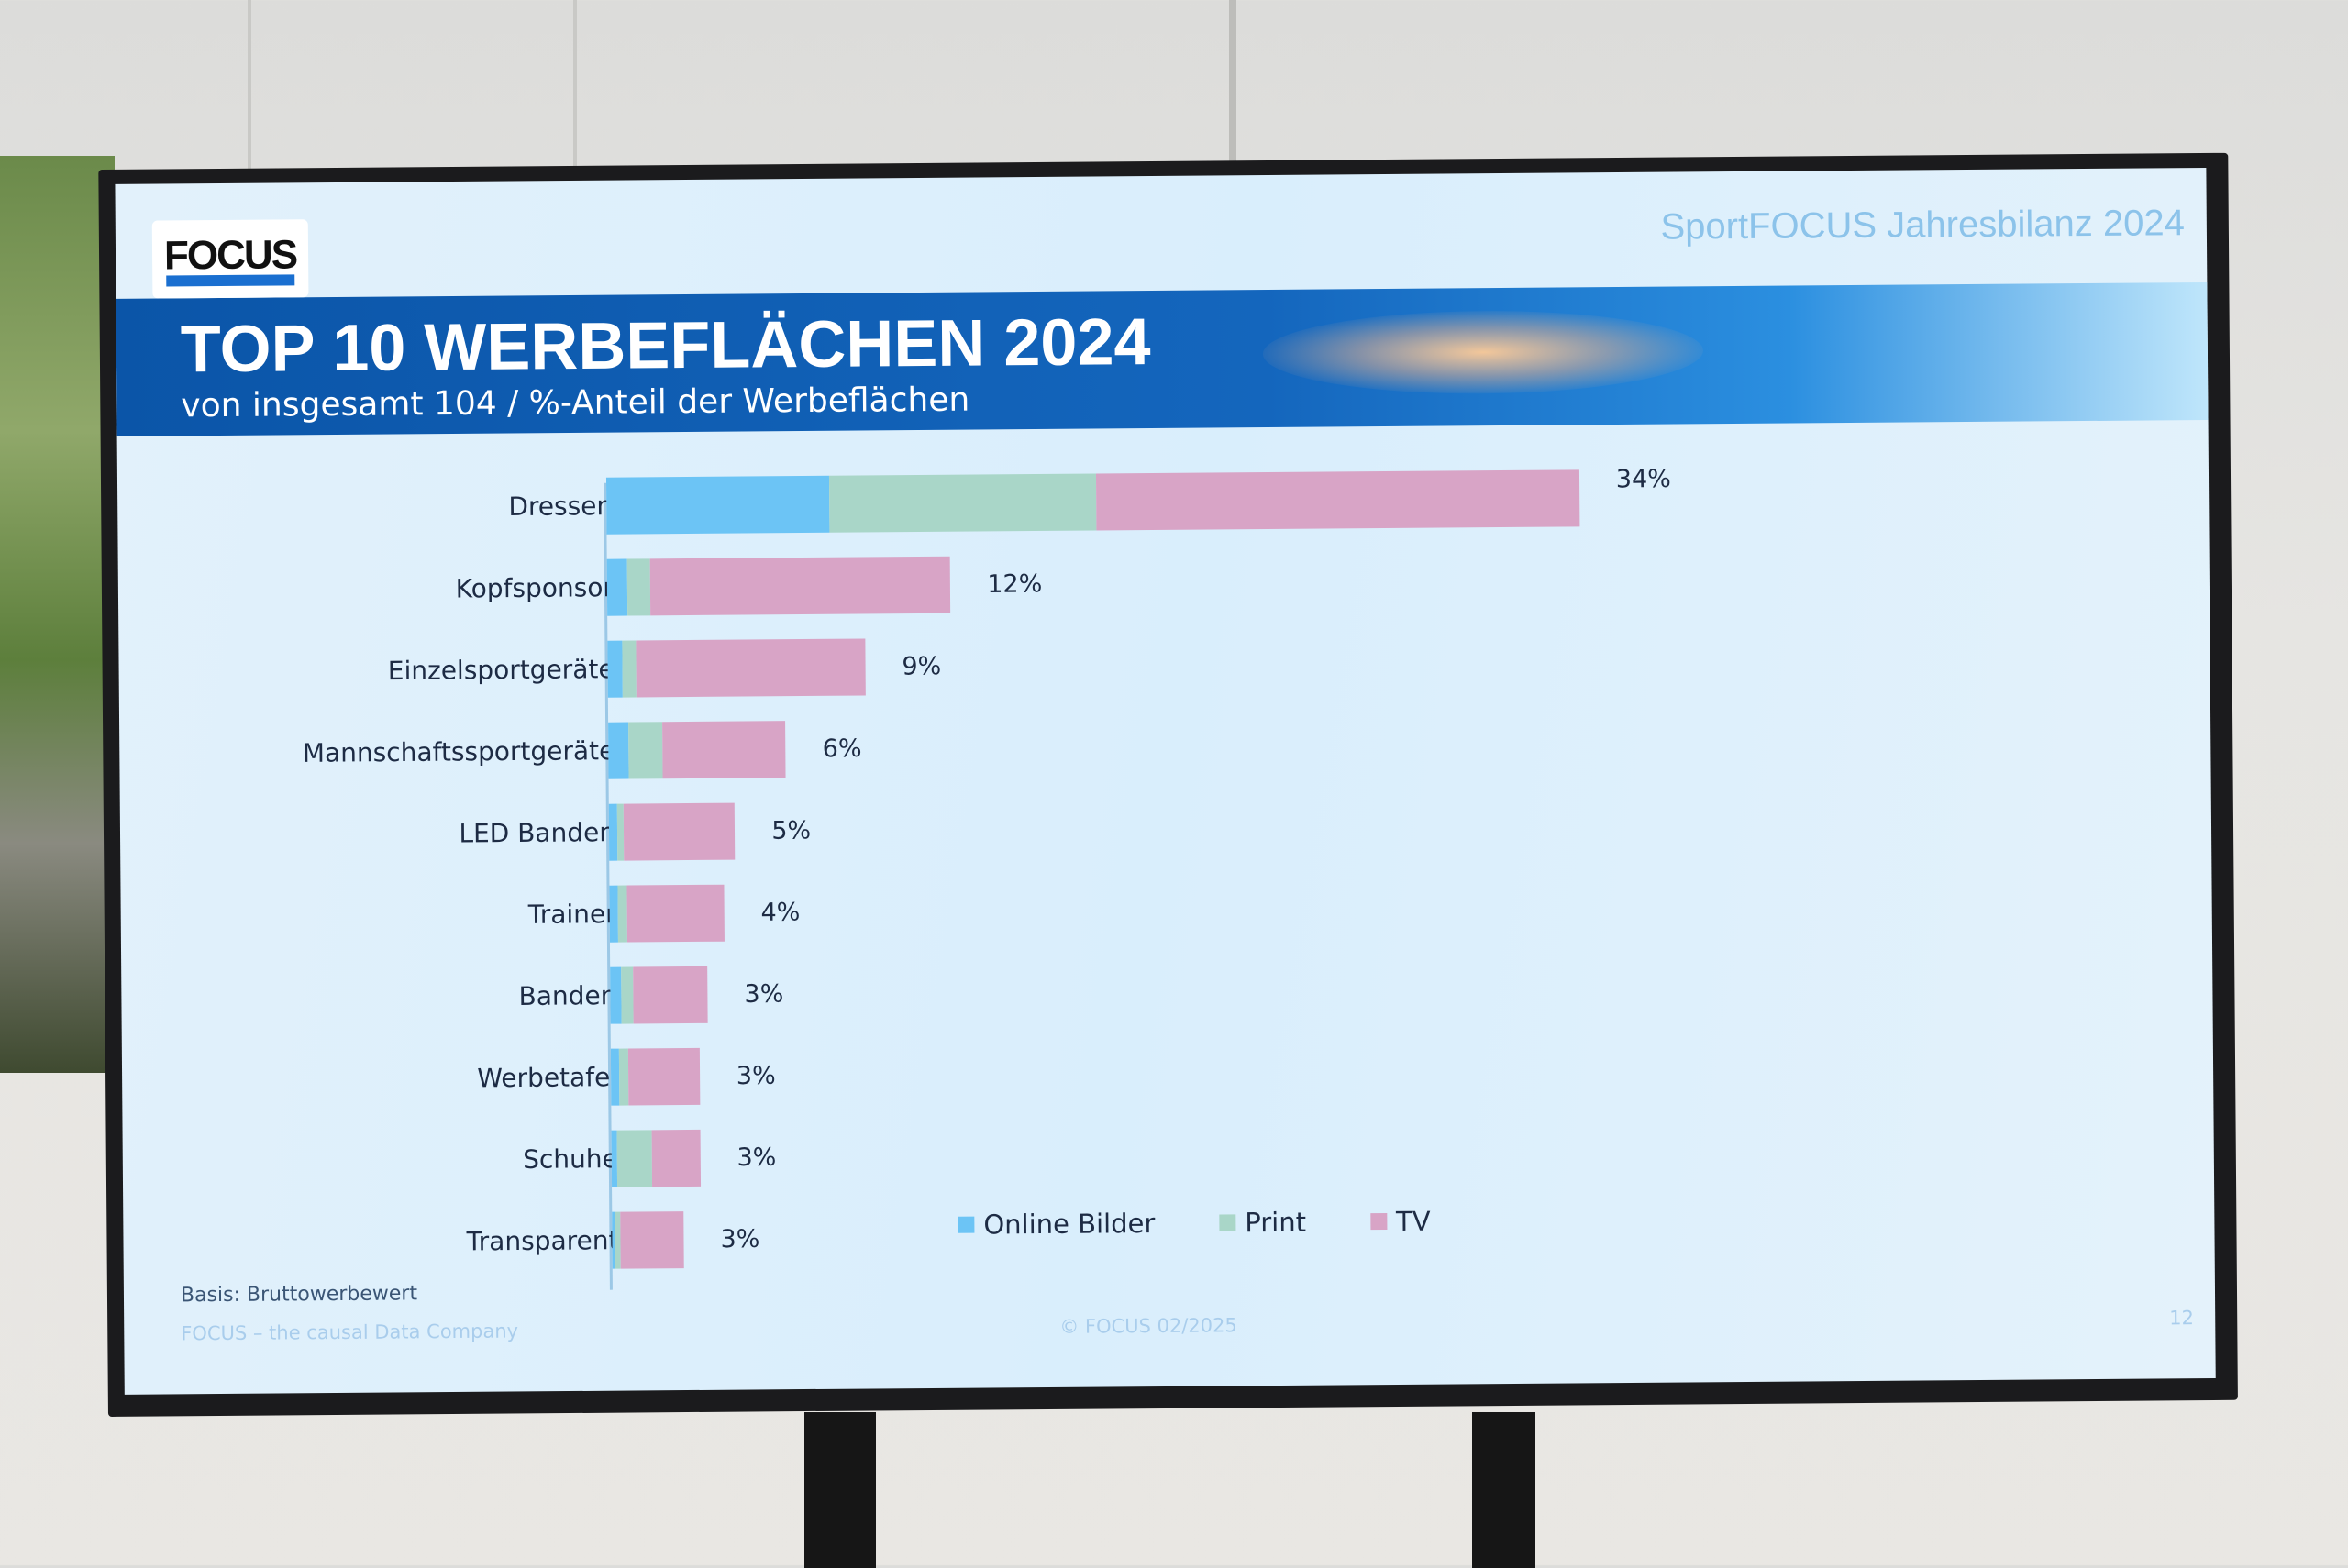 Image resolution: width=2348 pixels, height=1568 pixels. I want to click on legend-item-tv: TV, so click(1400, 1221).